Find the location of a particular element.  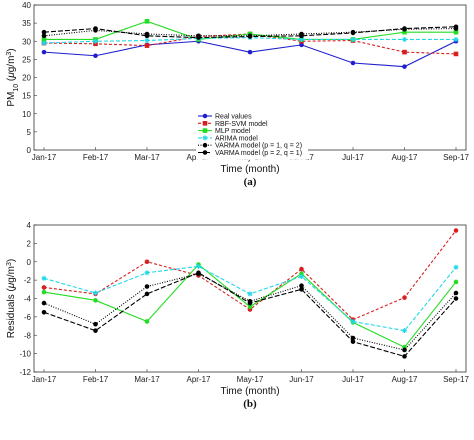

y-tick-label-2: 10 is located at coordinates (26, 114).